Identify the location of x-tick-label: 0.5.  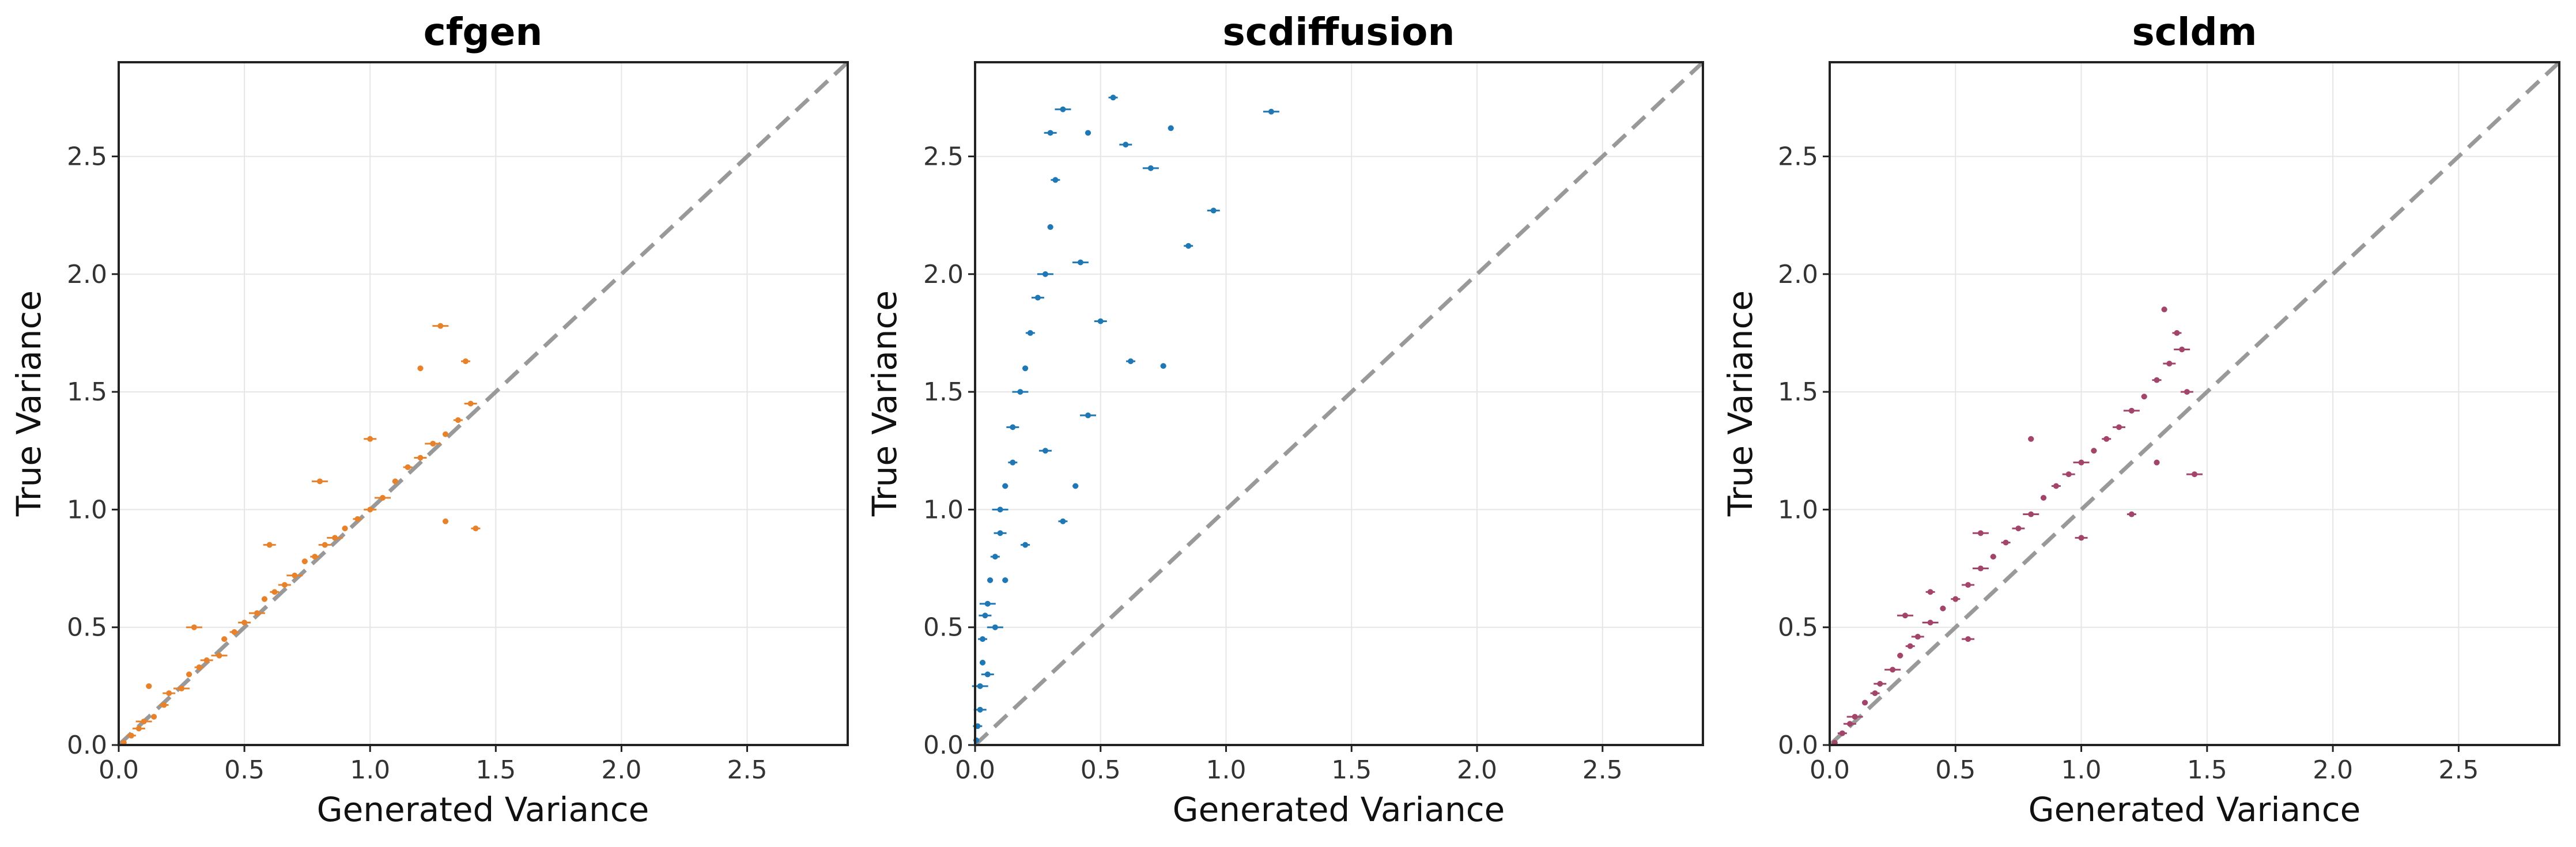
(1955, 770).